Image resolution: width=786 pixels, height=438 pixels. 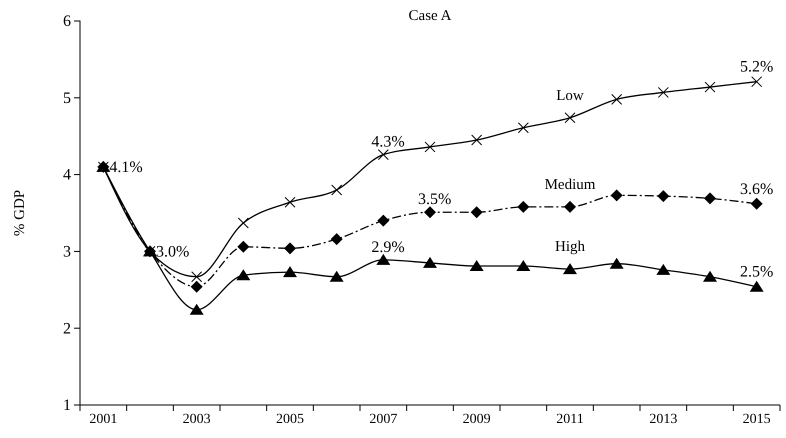 I want to click on x-tick-label: 2011, so click(x=570, y=419).